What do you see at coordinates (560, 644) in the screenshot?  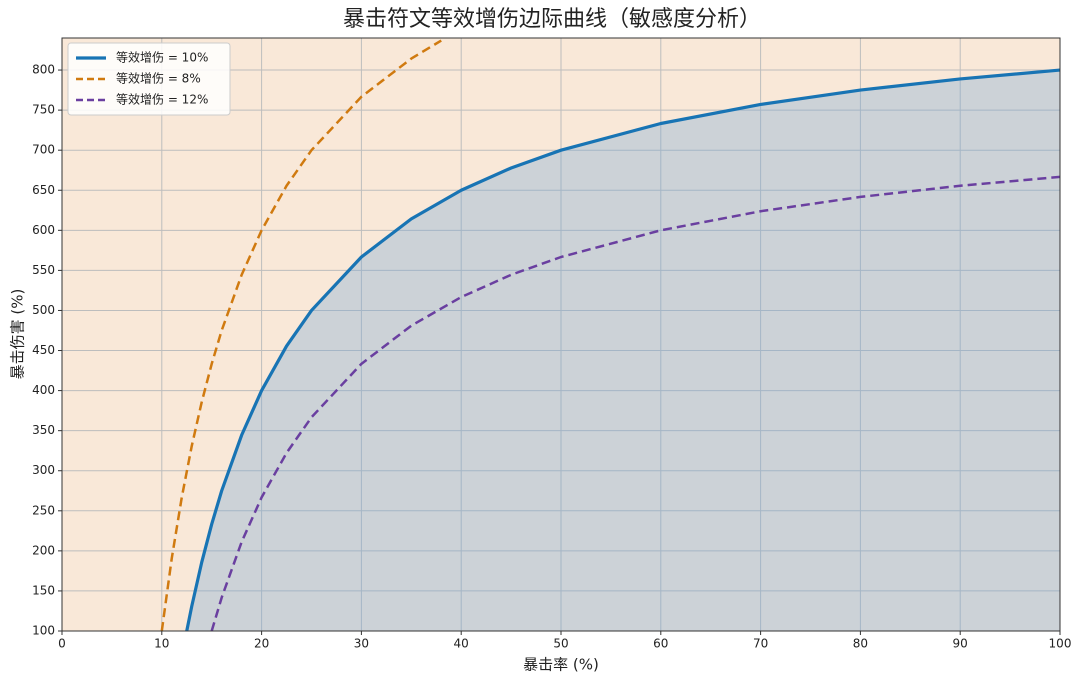 I see `x-tick-label: 50` at bounding box center [560, 644].